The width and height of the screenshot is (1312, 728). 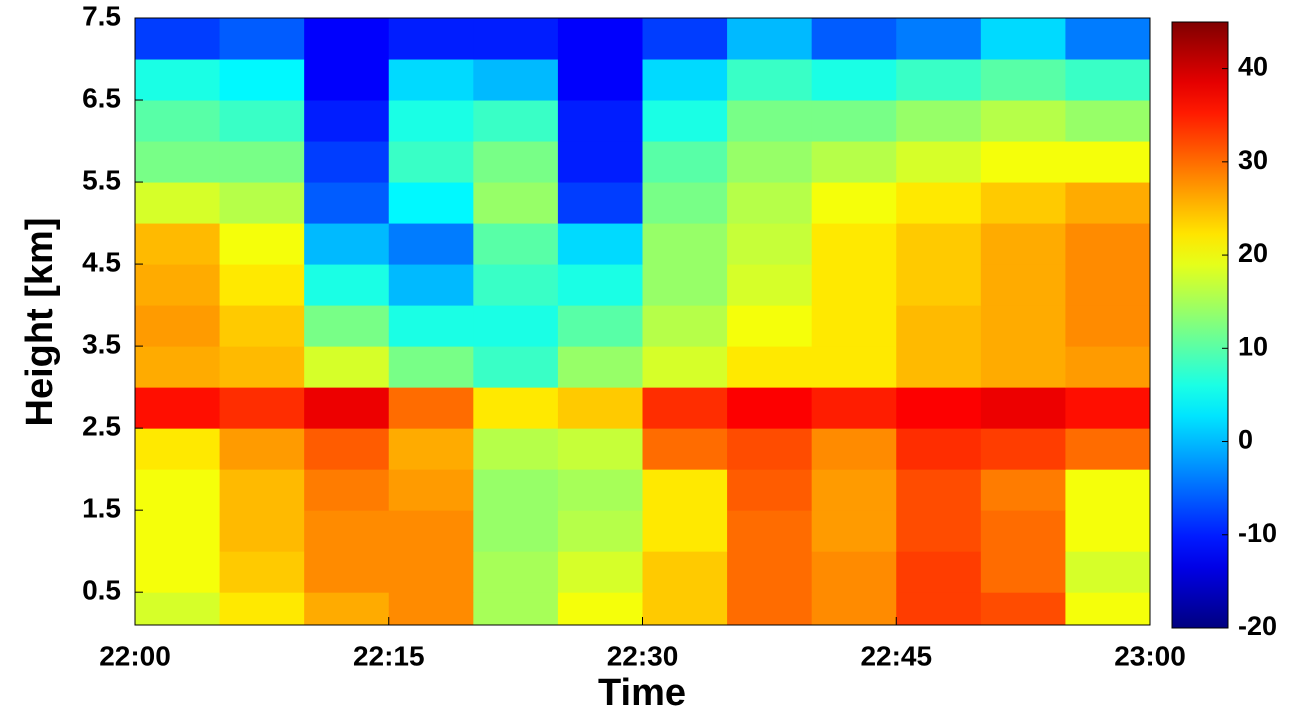 I want to click on colorbar-tick-label: 30, so click(x=1253, y=160).